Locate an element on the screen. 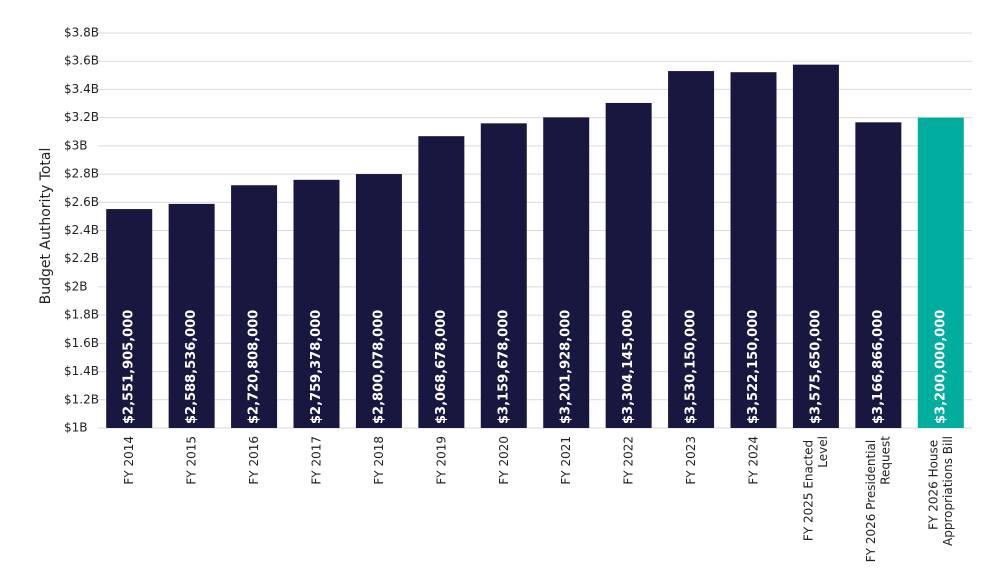 This screenshot has height=578, width=1004. y-tick-label: $1.8B is located at coordinates (81, 315).